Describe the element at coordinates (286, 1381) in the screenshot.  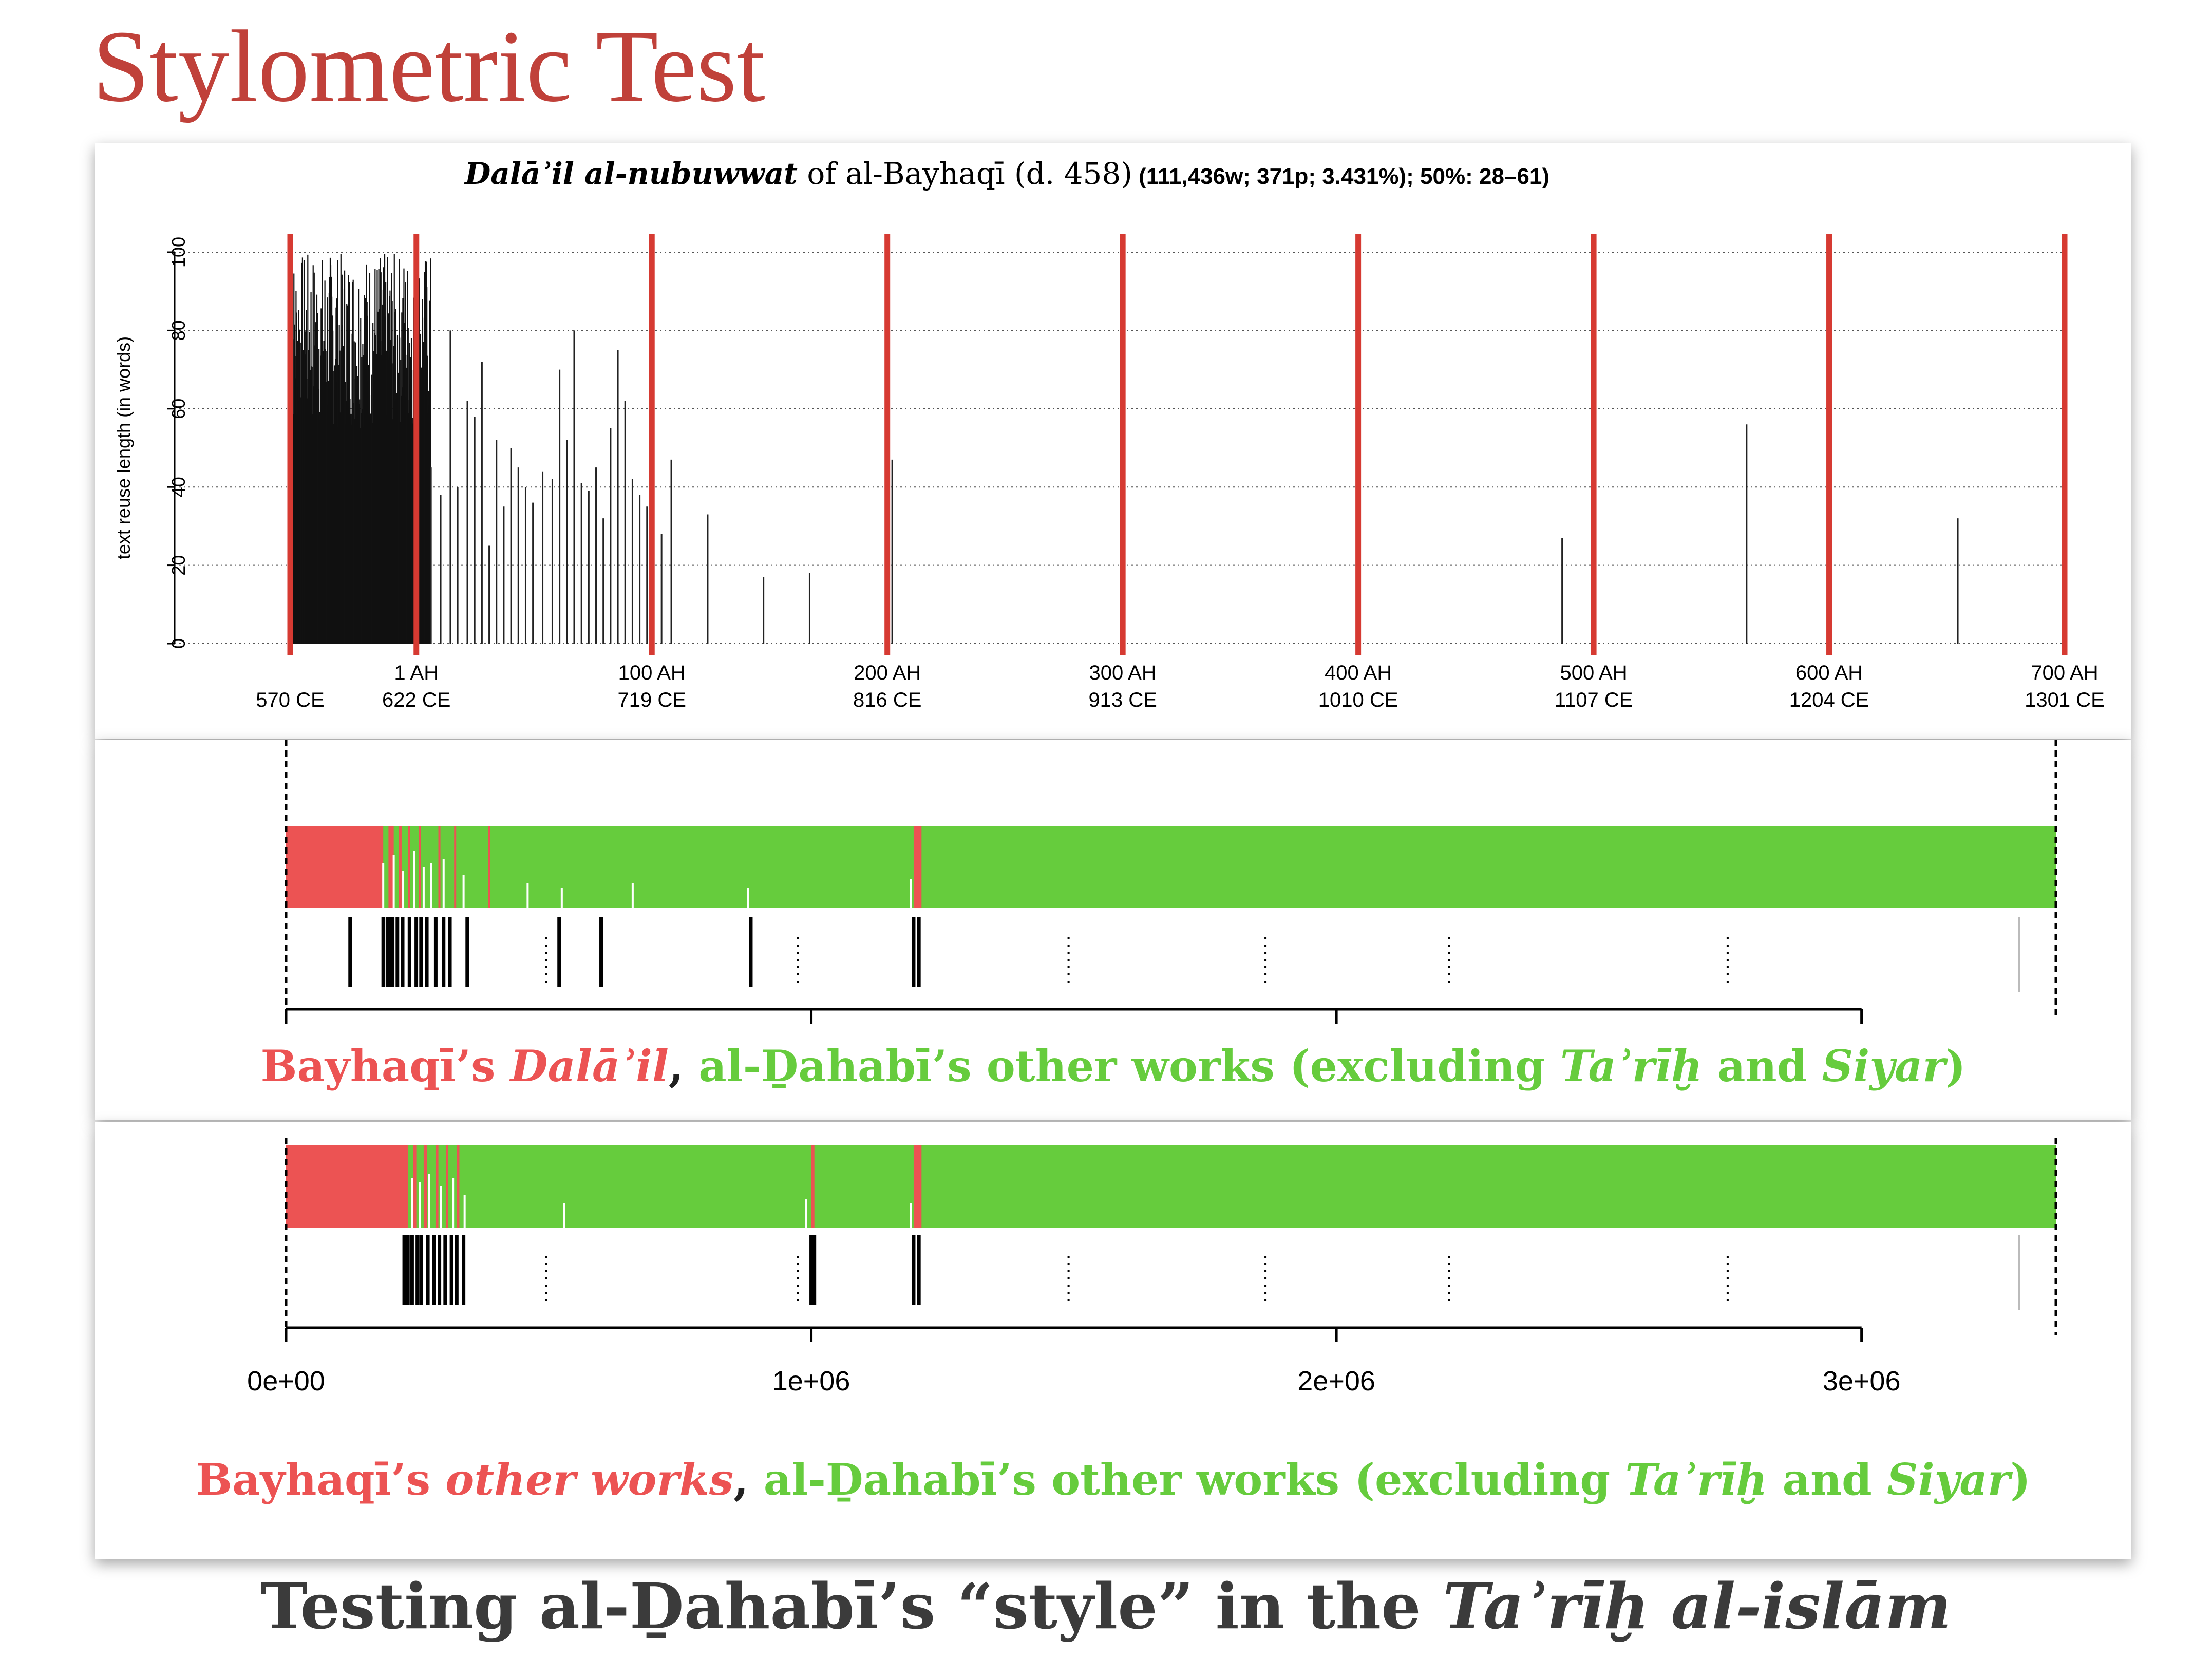
I see `x-tick-label: 0e+00` at that location.